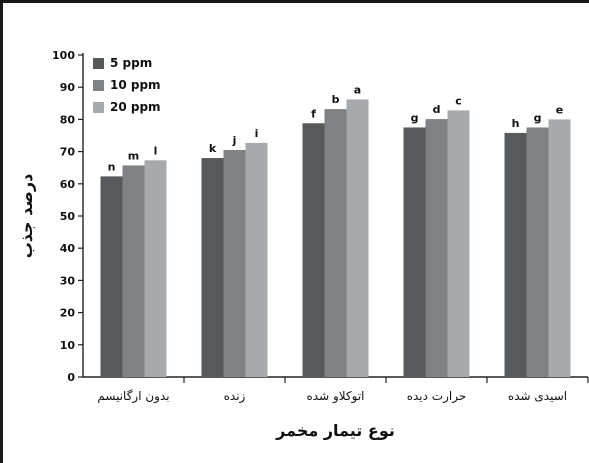 The width and height of the screenshot is (589, 463). What do you see at coordinates (133, 396) in the screenshot?
I see `x-tick-label: بدون ارگانیسم` at bounding box center [133, 396].